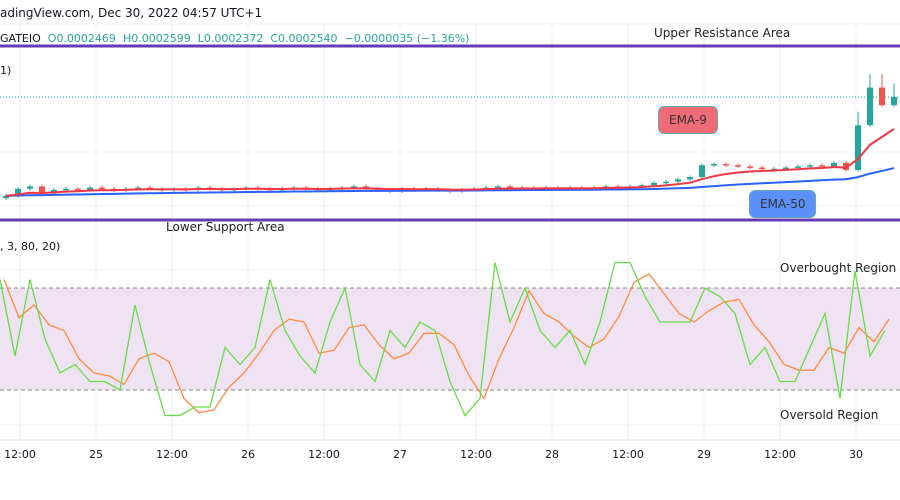  Describe the element at coordinates (20, 38) in the screenshot. I see `symbol: GATEIO` at that location.